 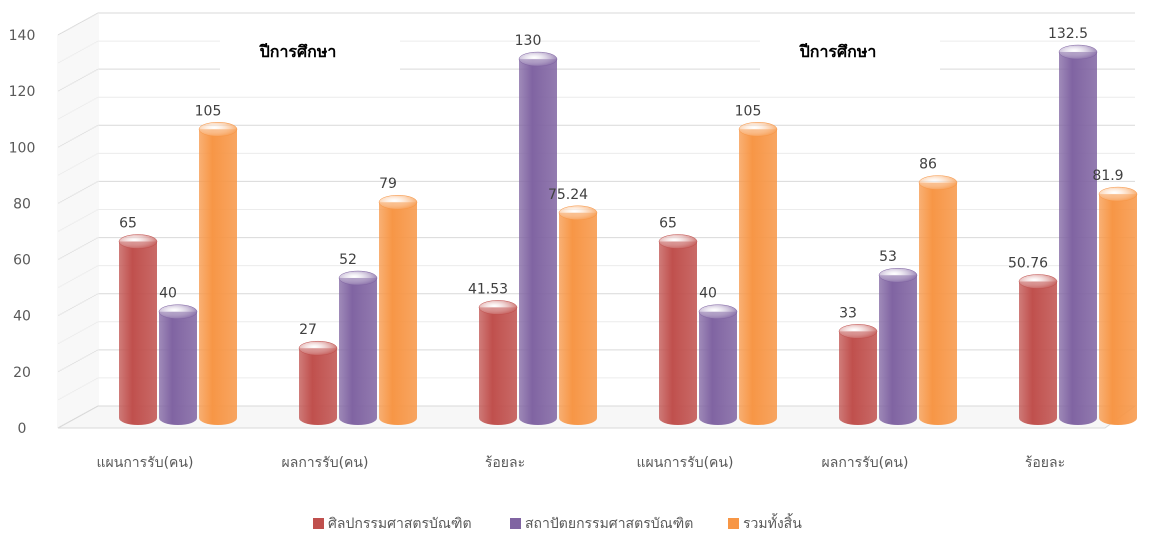 What do you see at coordinates (348, 260) in the screenshot?
I see `data-label: 52` at bounding box center [348, 260].